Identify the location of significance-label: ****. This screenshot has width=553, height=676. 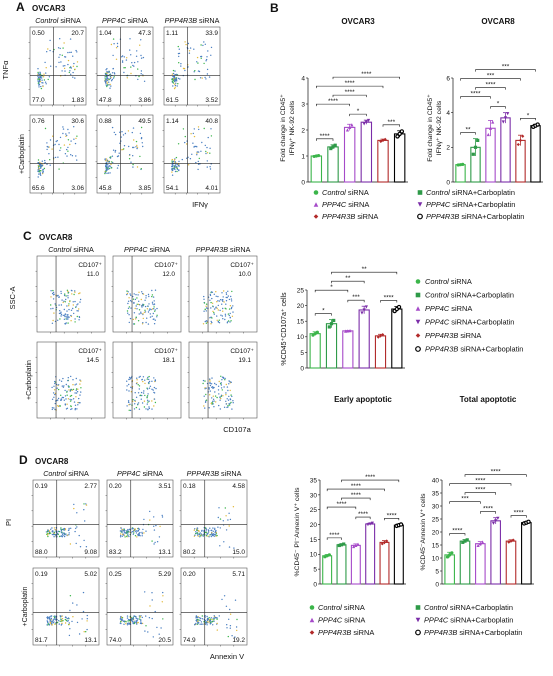
(488, 509).